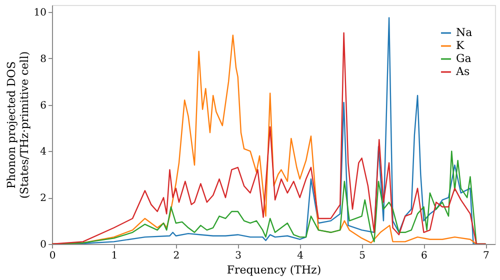  What do you see at coordinates (486, 256) in the screenshot?
I see `x-tick-label: 7` at bounding box center [486, 256].